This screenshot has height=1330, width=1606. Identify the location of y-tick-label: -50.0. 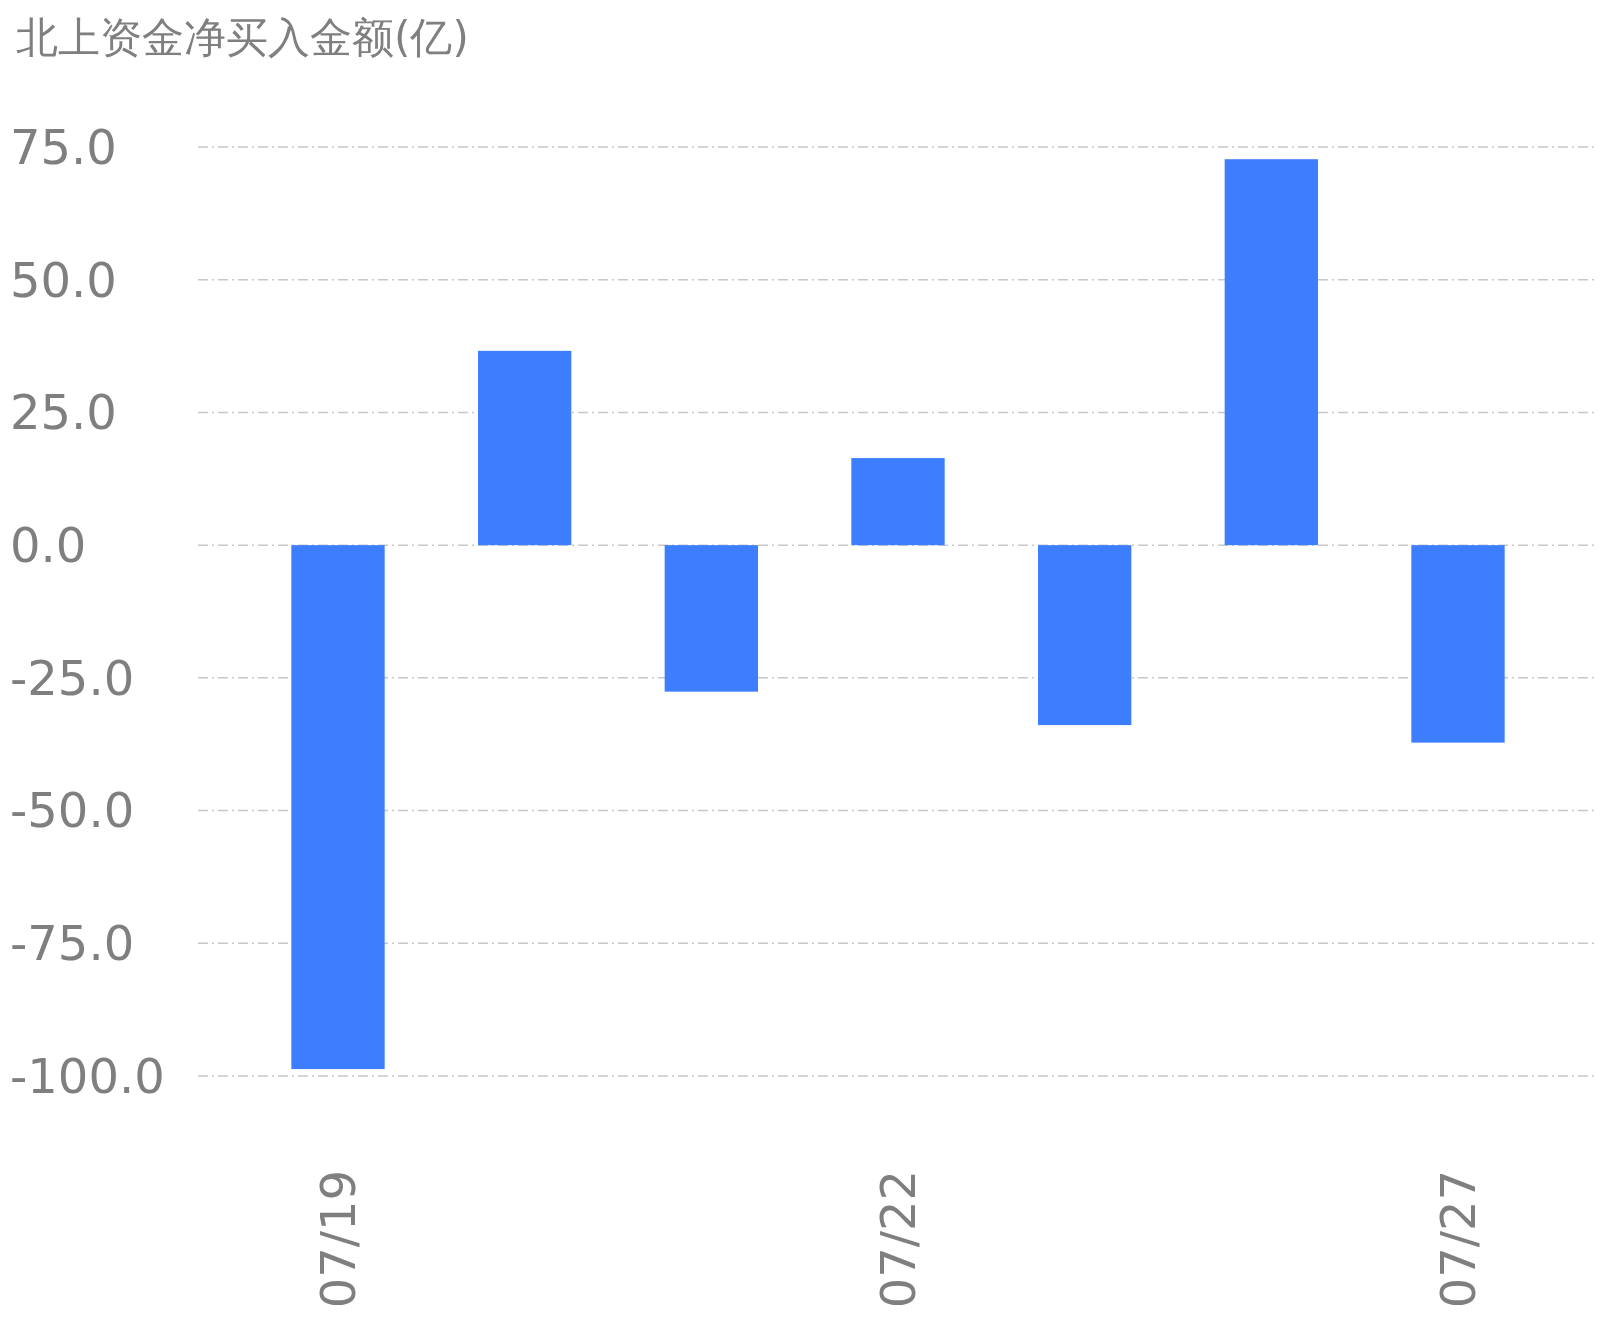
(72, 810).